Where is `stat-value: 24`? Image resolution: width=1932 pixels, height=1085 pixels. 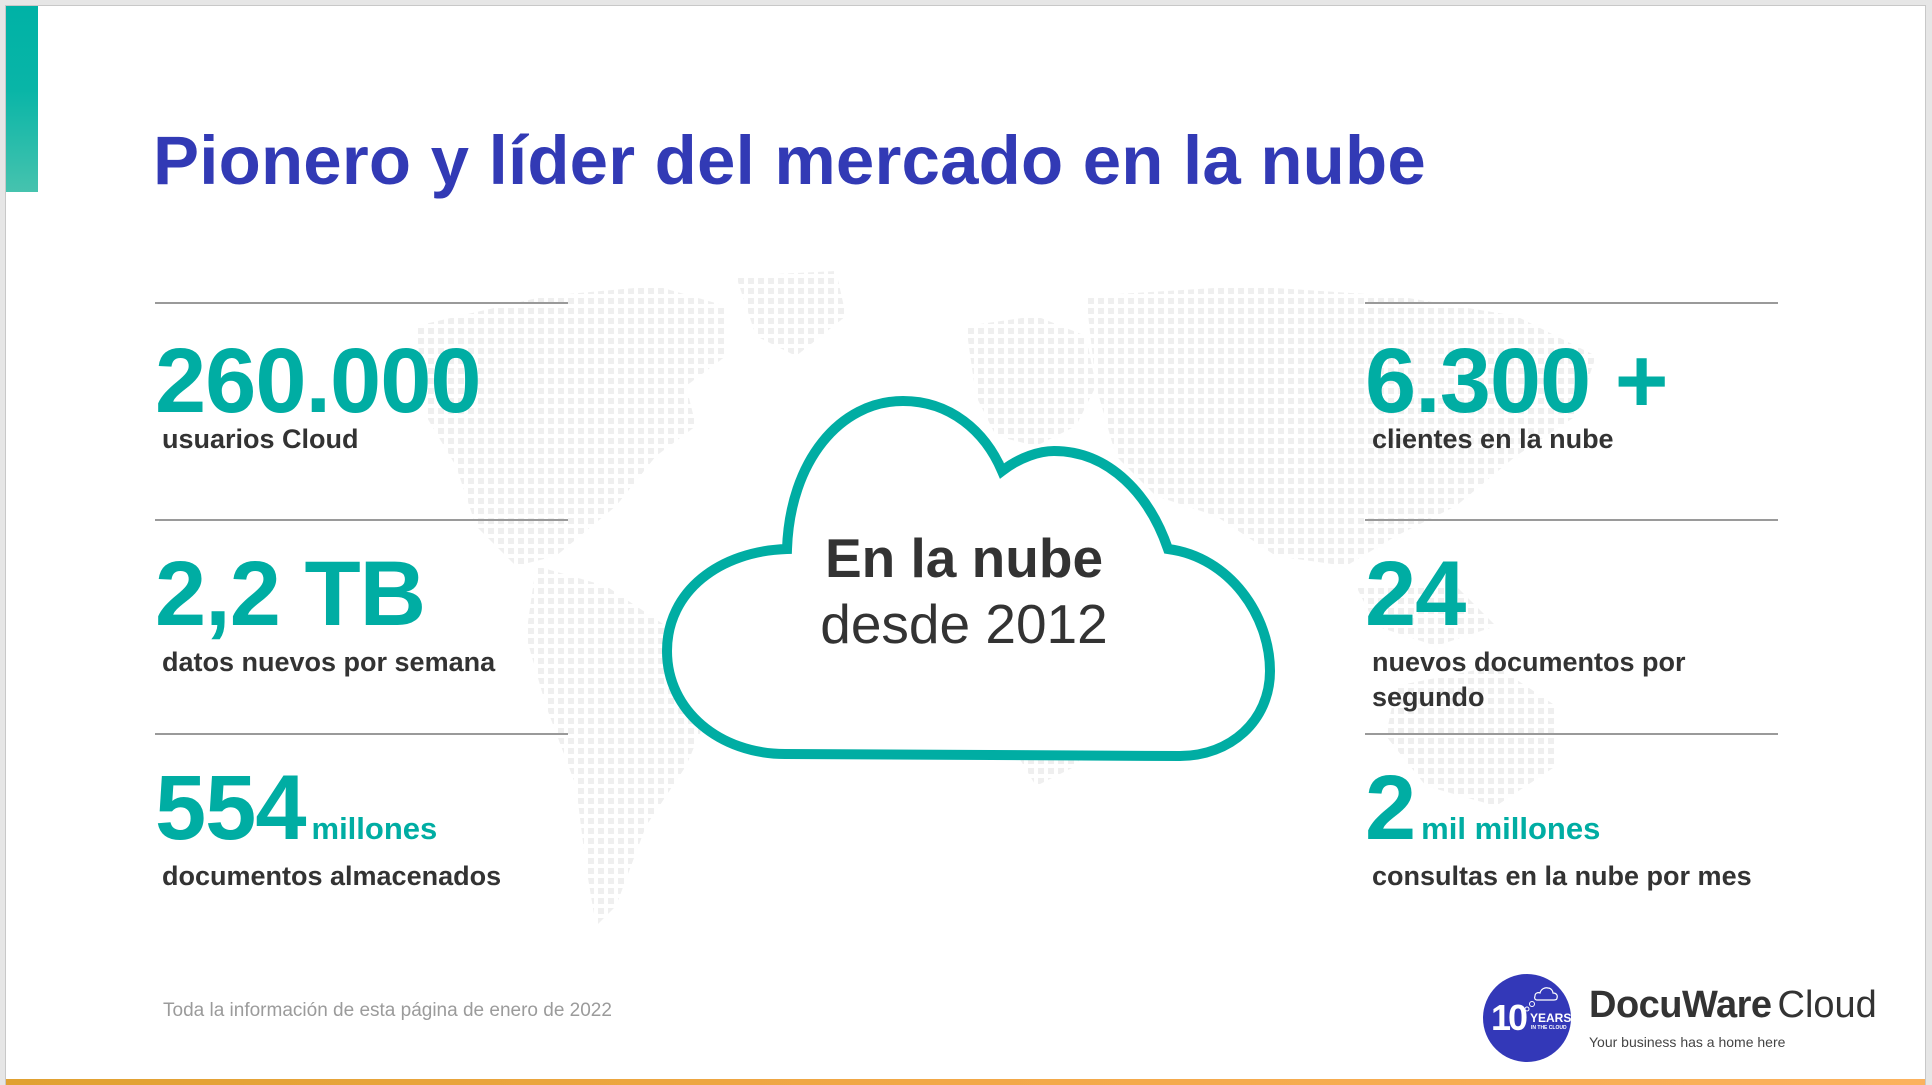
stat-value: 24 is located at coordinates (1415, 594).